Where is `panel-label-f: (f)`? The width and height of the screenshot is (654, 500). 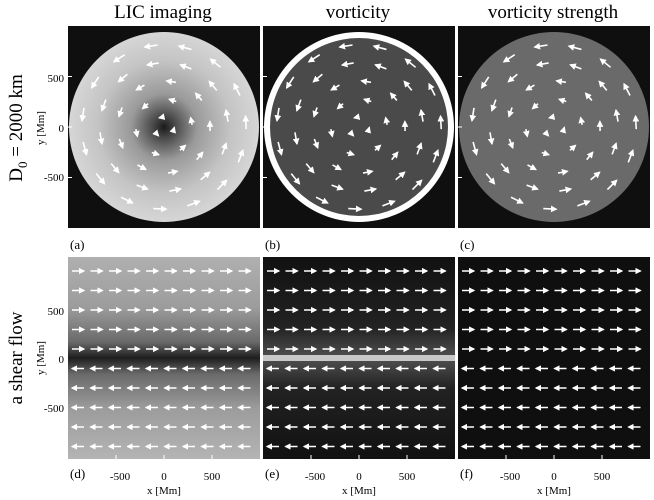 panel-label-f: (f) is located at coordinates (466, 473).